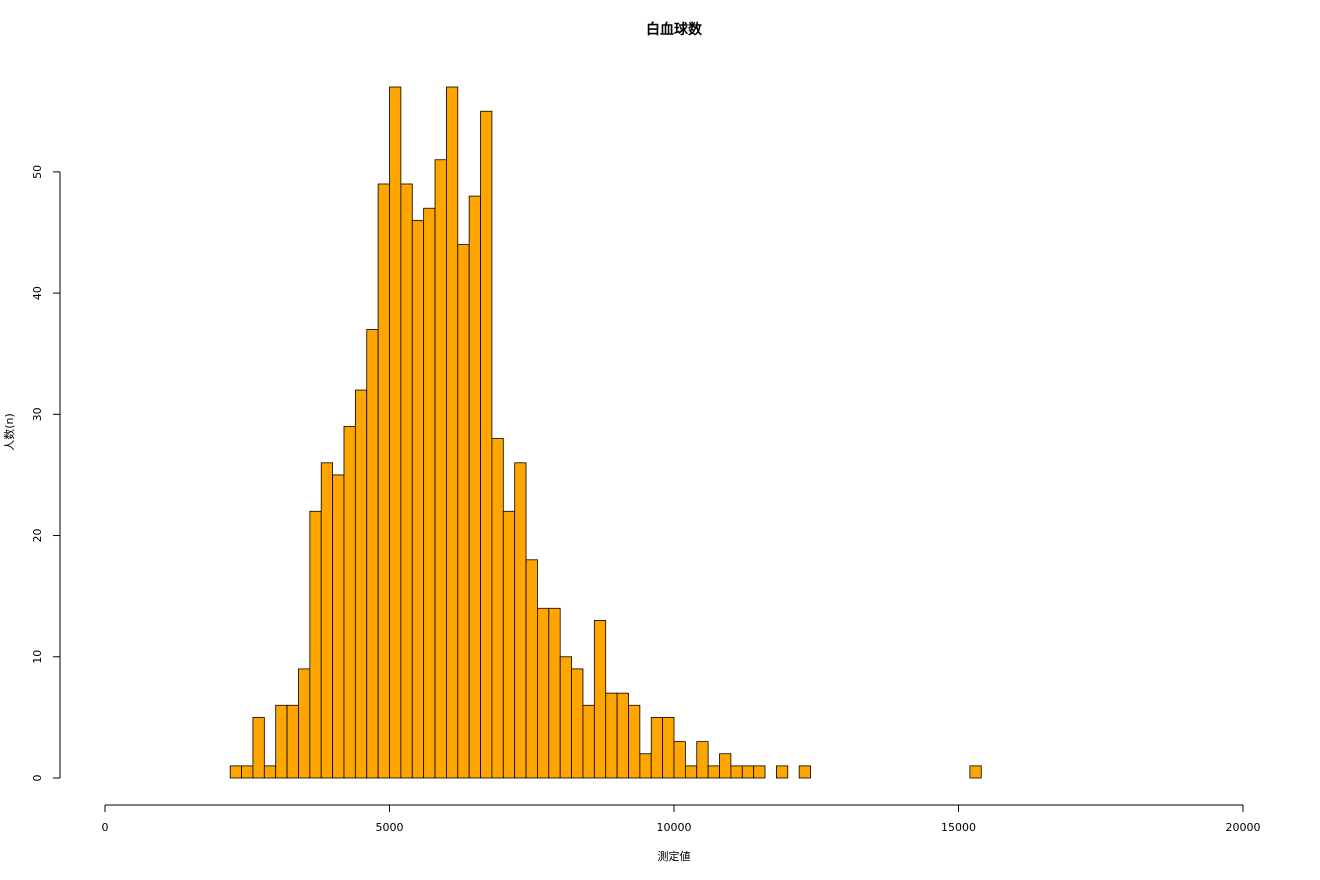 The width and height of the screenshot is (1320, 880). I want to click on x-tick-label: 20000, so click(1243, 827).